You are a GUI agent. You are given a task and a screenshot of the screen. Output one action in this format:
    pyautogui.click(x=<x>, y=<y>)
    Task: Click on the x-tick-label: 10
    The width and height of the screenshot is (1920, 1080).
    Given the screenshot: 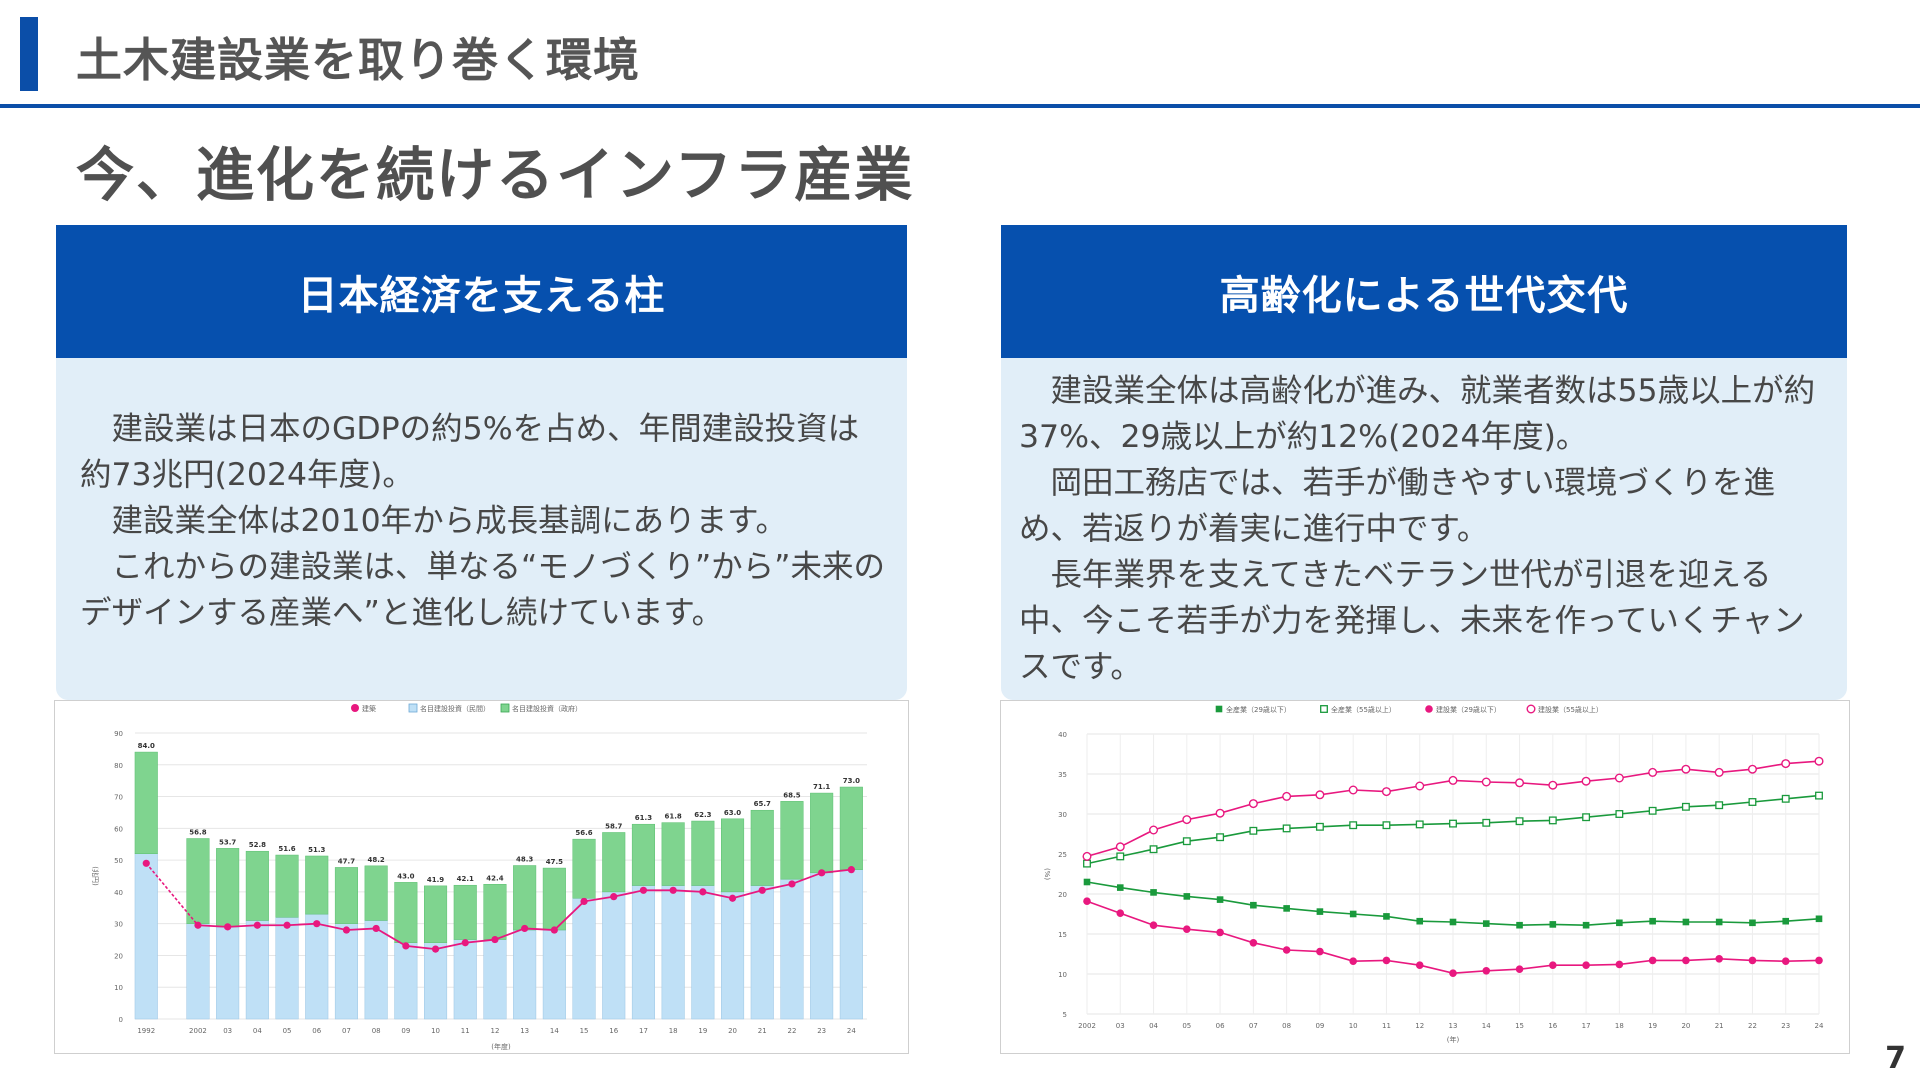 What is the action you would take?
    pyautogui.click(x=1353, y=1026)
    